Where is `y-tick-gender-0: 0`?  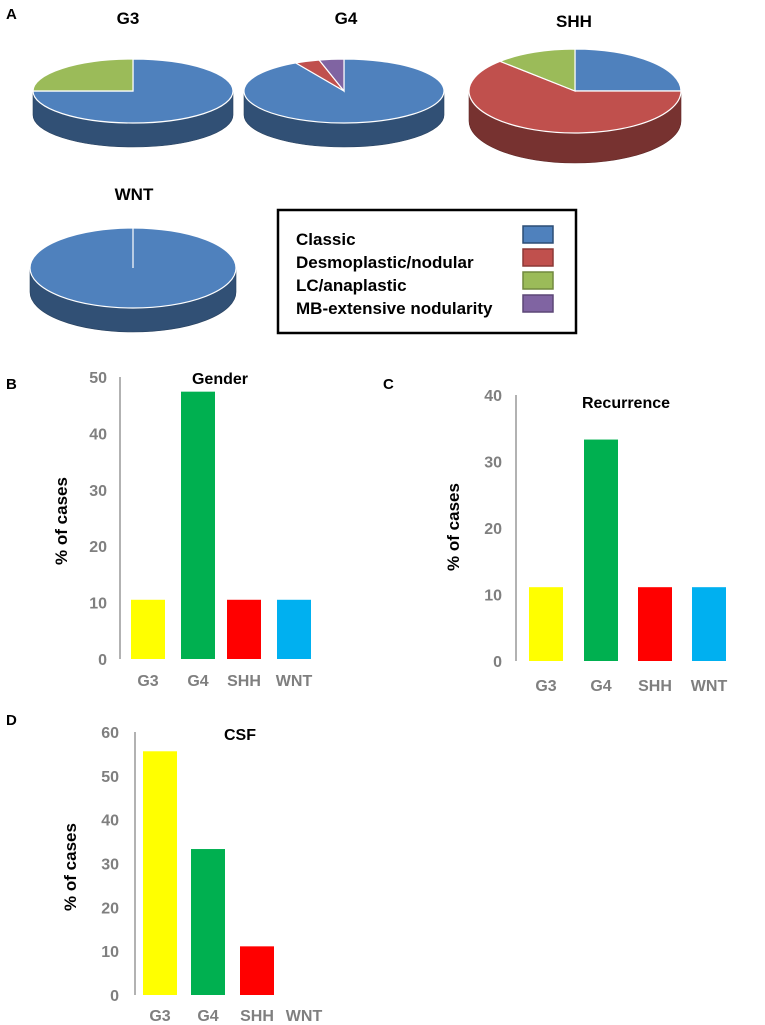 y-tick-gender-0: 0 is located at coordinates (102, 660).